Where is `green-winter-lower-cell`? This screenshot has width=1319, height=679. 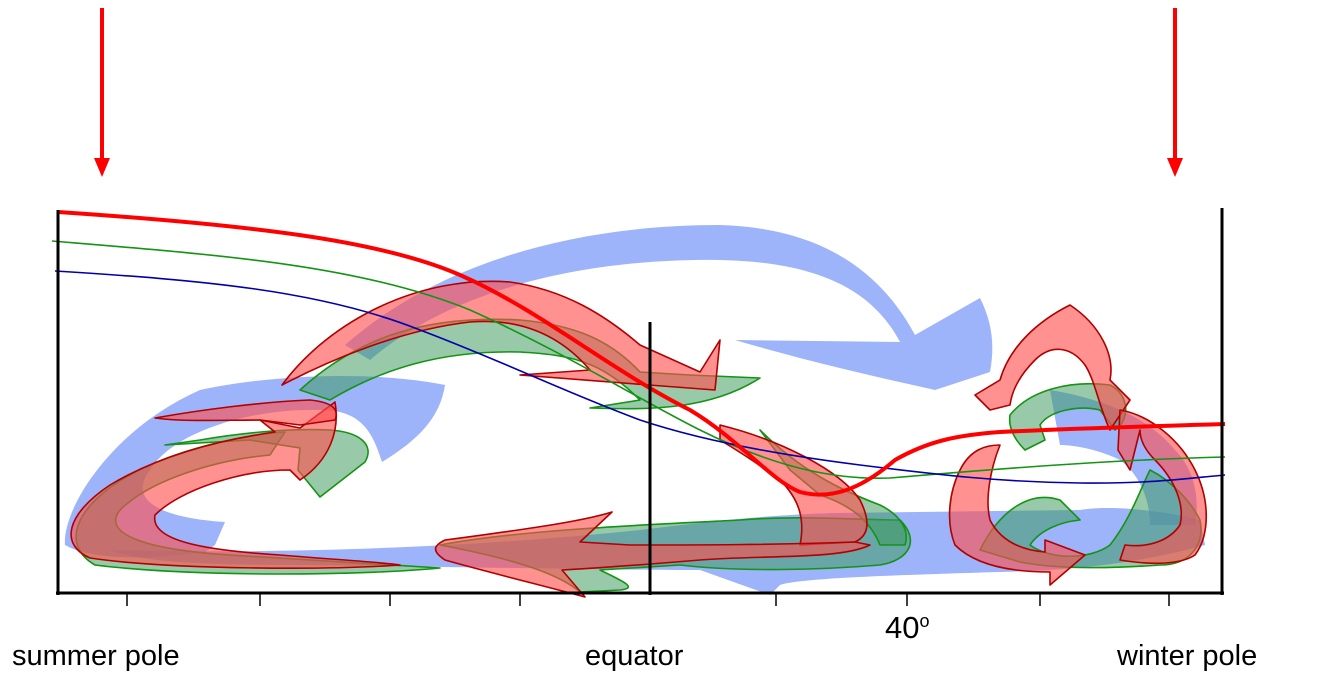
green-winter-lower-cell is located at coordinates (1090, 519).